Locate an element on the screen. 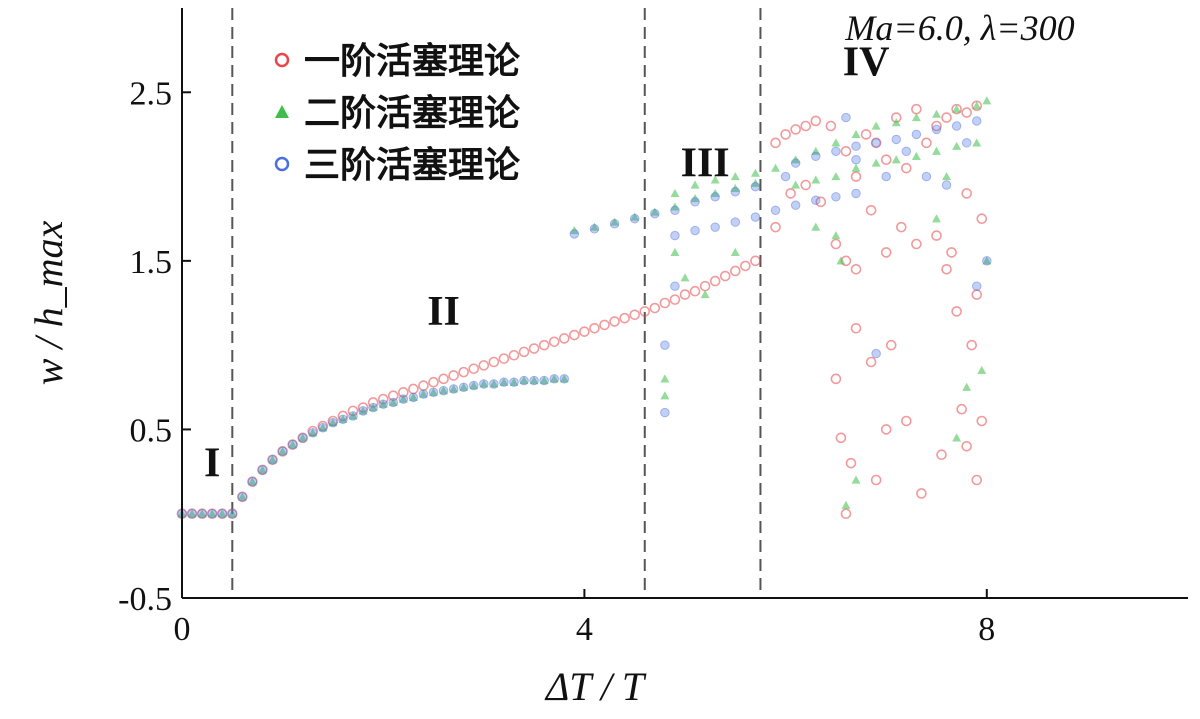 Image resolution: width=1200 pixels, height=719 pixels. region-label: III is located at coordinates (705, 164).